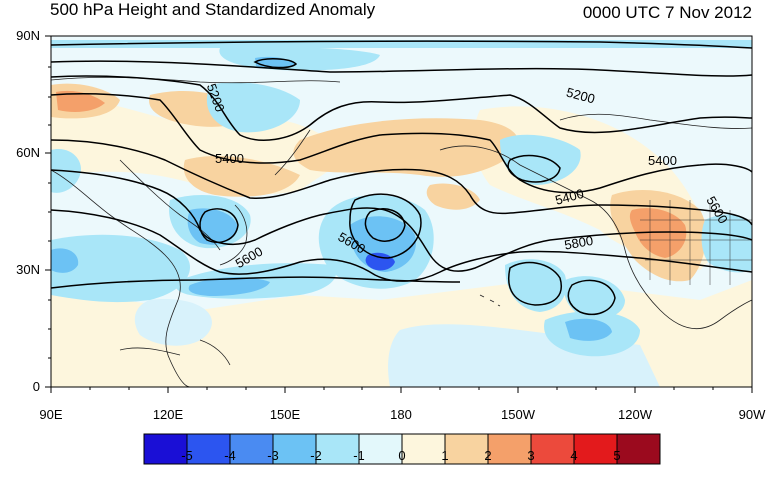 The height and width of the screenshot is (488, 768). I want to click on colorbar-label: 5, so click(617, 455).